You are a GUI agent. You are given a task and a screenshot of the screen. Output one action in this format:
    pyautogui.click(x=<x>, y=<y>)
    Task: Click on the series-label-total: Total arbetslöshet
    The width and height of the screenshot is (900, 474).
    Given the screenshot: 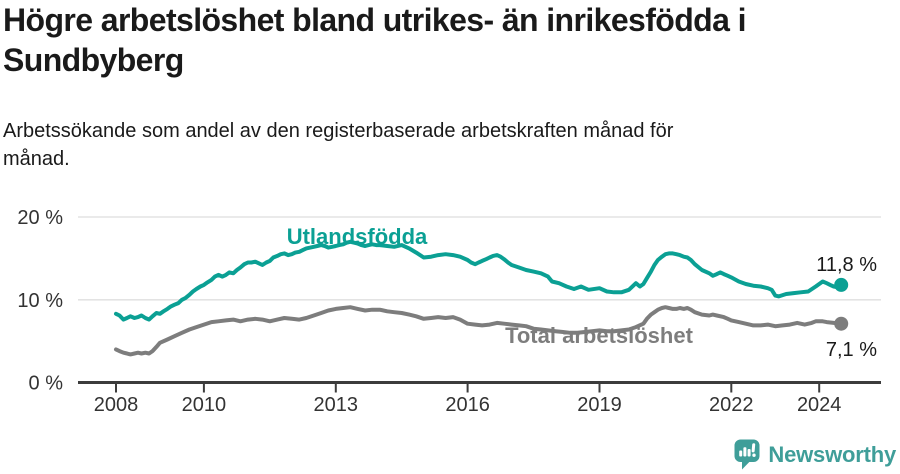 What is the action you would take?
    pyautogui.click(x=599, y=335)
    